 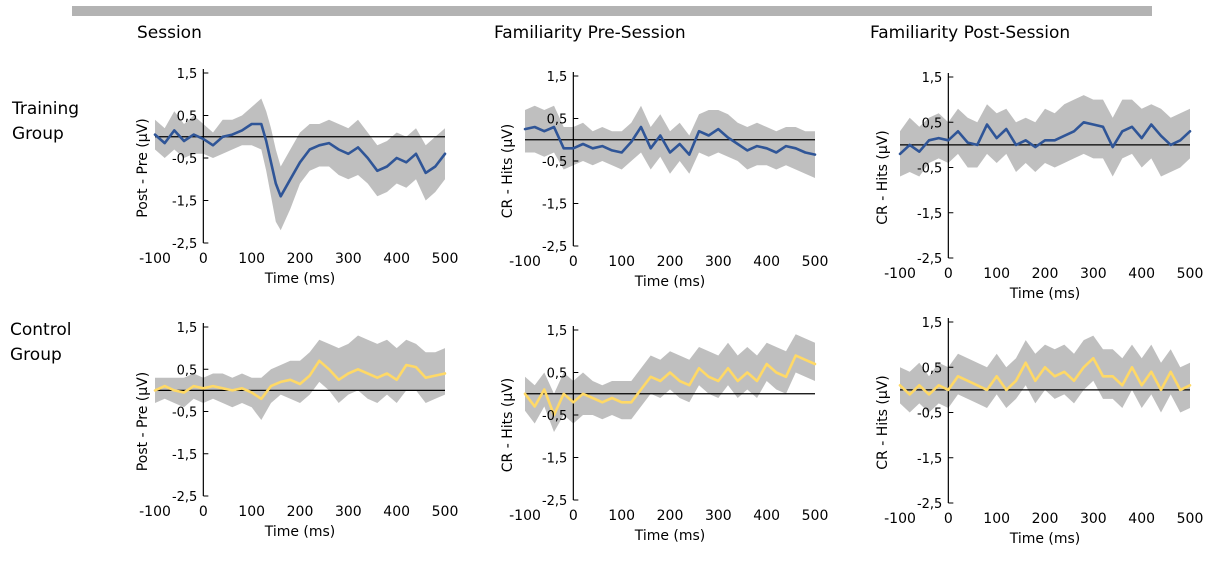 I want to click on row-label-training: Training Group, so click(x=45, y=122).